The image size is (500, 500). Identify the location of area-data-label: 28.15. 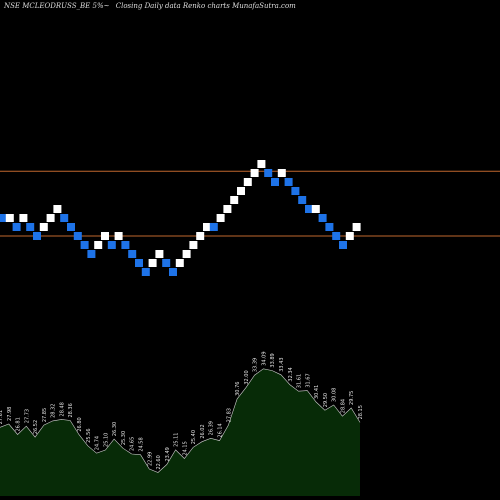
(361, 412).